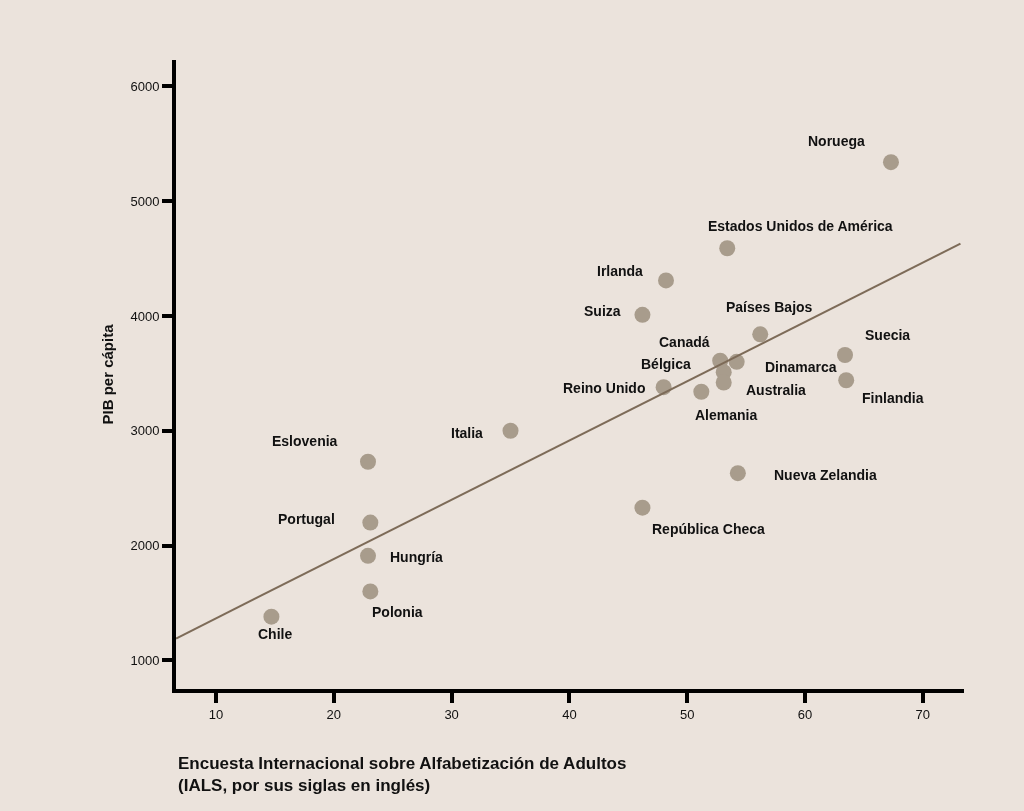 This screenshot has width=1024, height=811. Describe the element at coordinates (604, 388) in the screenshot. I see `annotation: Reino Unido` at that location.